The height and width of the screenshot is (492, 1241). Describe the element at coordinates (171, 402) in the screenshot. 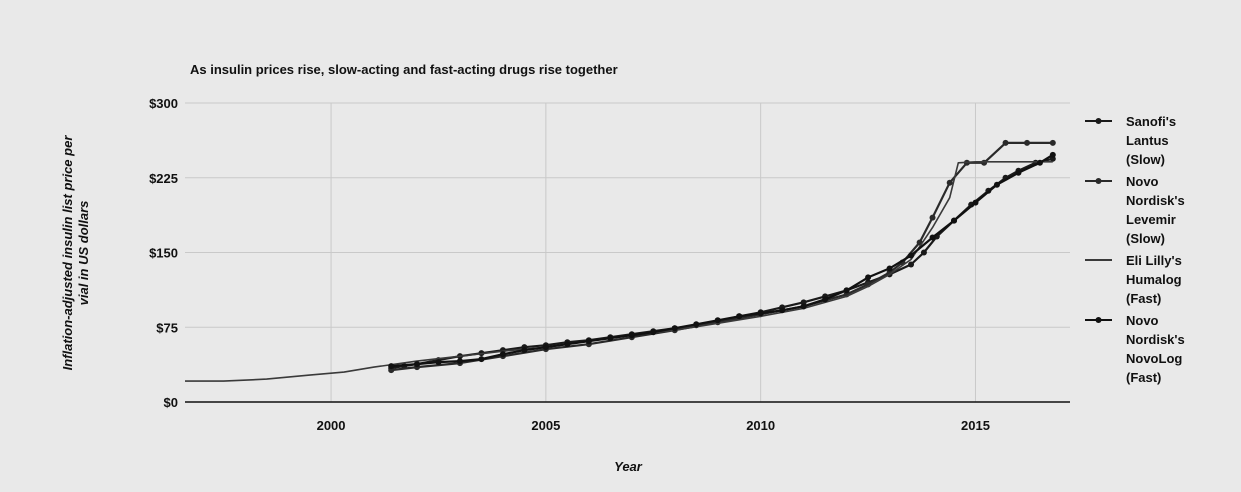

I see `y-tick-label: $0` at that location.